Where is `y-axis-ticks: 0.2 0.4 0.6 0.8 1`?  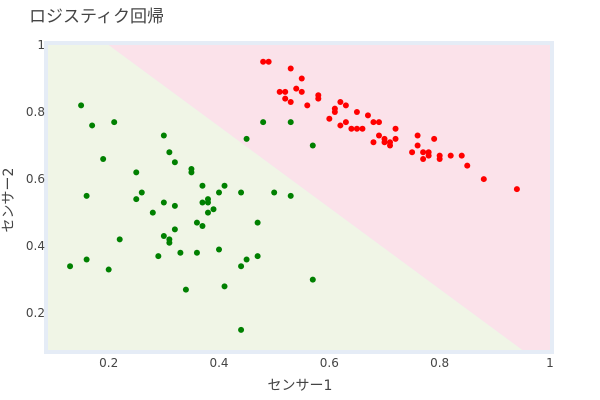 y-axis-ticks: 0.2 0.4 0.6 0.8 1 is located at coordinates (35, 179).